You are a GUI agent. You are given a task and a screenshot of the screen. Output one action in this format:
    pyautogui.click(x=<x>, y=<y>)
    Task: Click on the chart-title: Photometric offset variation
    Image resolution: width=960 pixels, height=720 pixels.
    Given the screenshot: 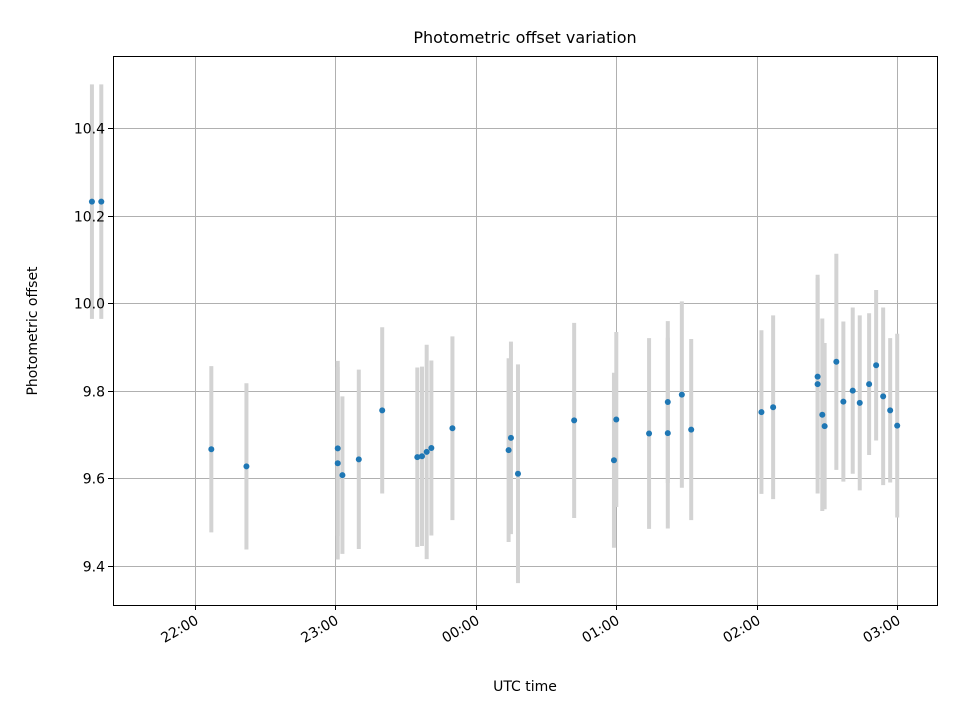 What is the action you would take?
    pyautogui.click(x=524, y=37)
    